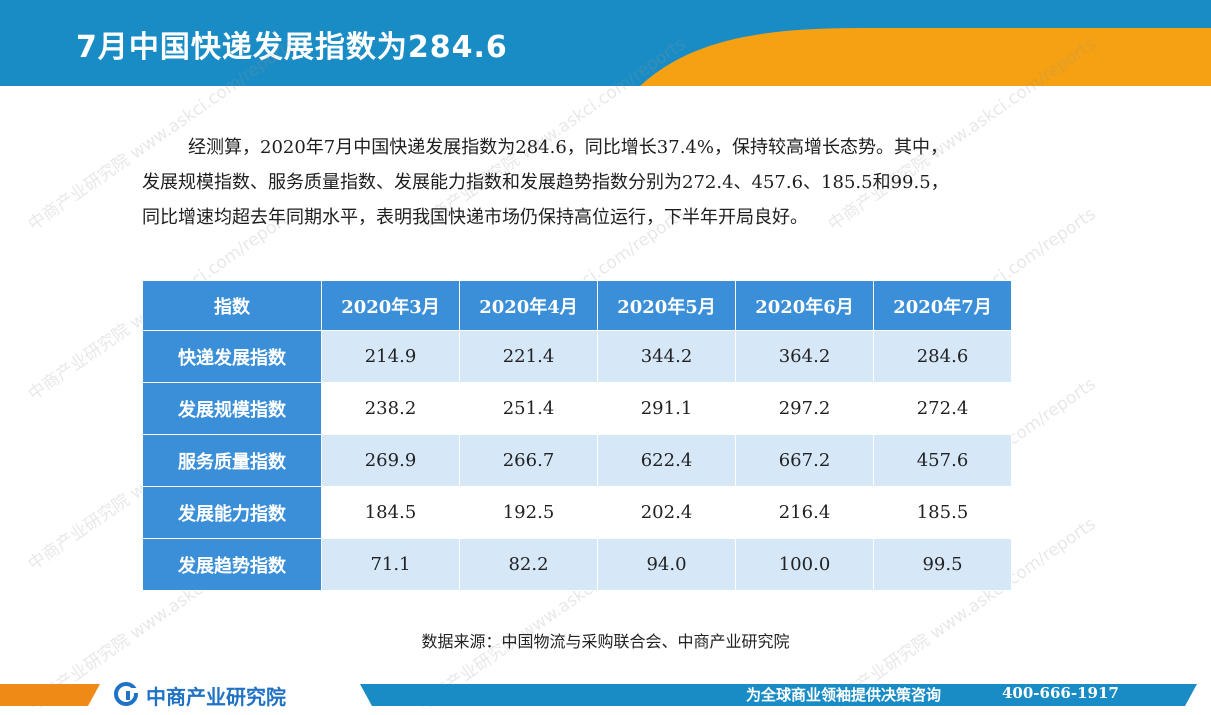 This screenshot has height=715, width=1211. What do you see at coordinates (804, 305) in the screenshot?
I see `column-header: 2020年6月` at bounding box center [804, 305].